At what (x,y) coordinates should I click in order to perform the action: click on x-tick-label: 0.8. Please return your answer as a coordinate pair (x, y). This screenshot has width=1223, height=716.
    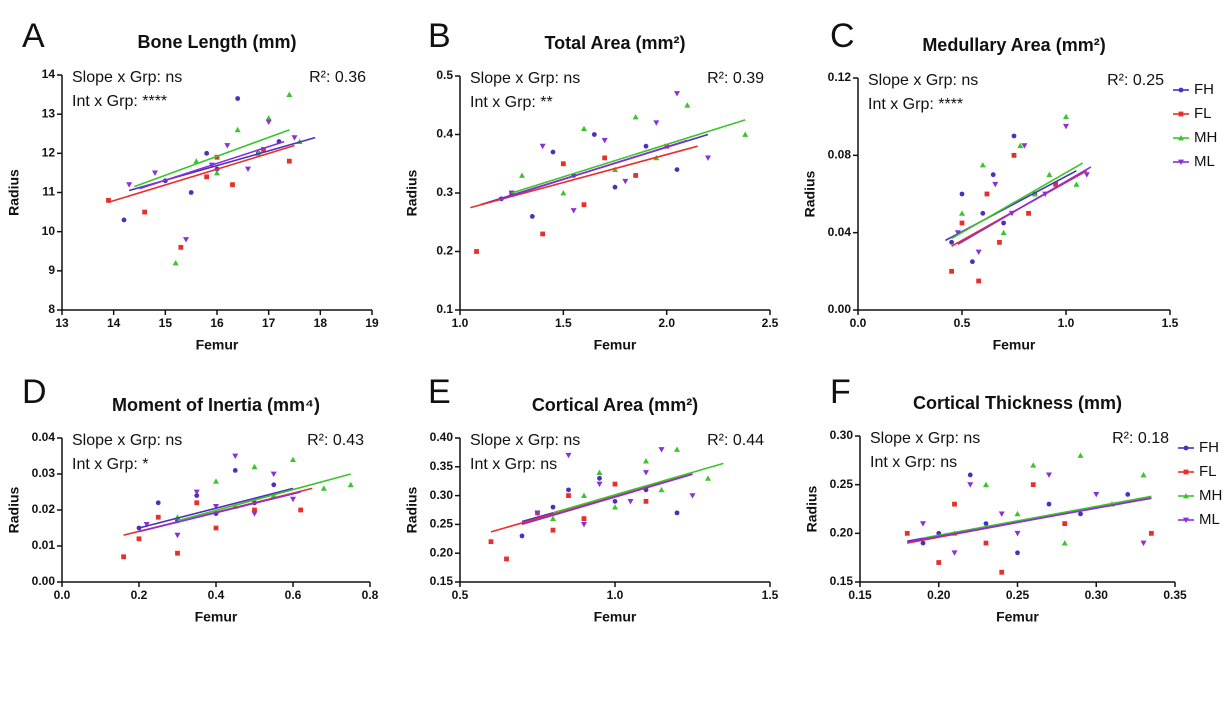
    Looking at the image, I should click on (370, 595).